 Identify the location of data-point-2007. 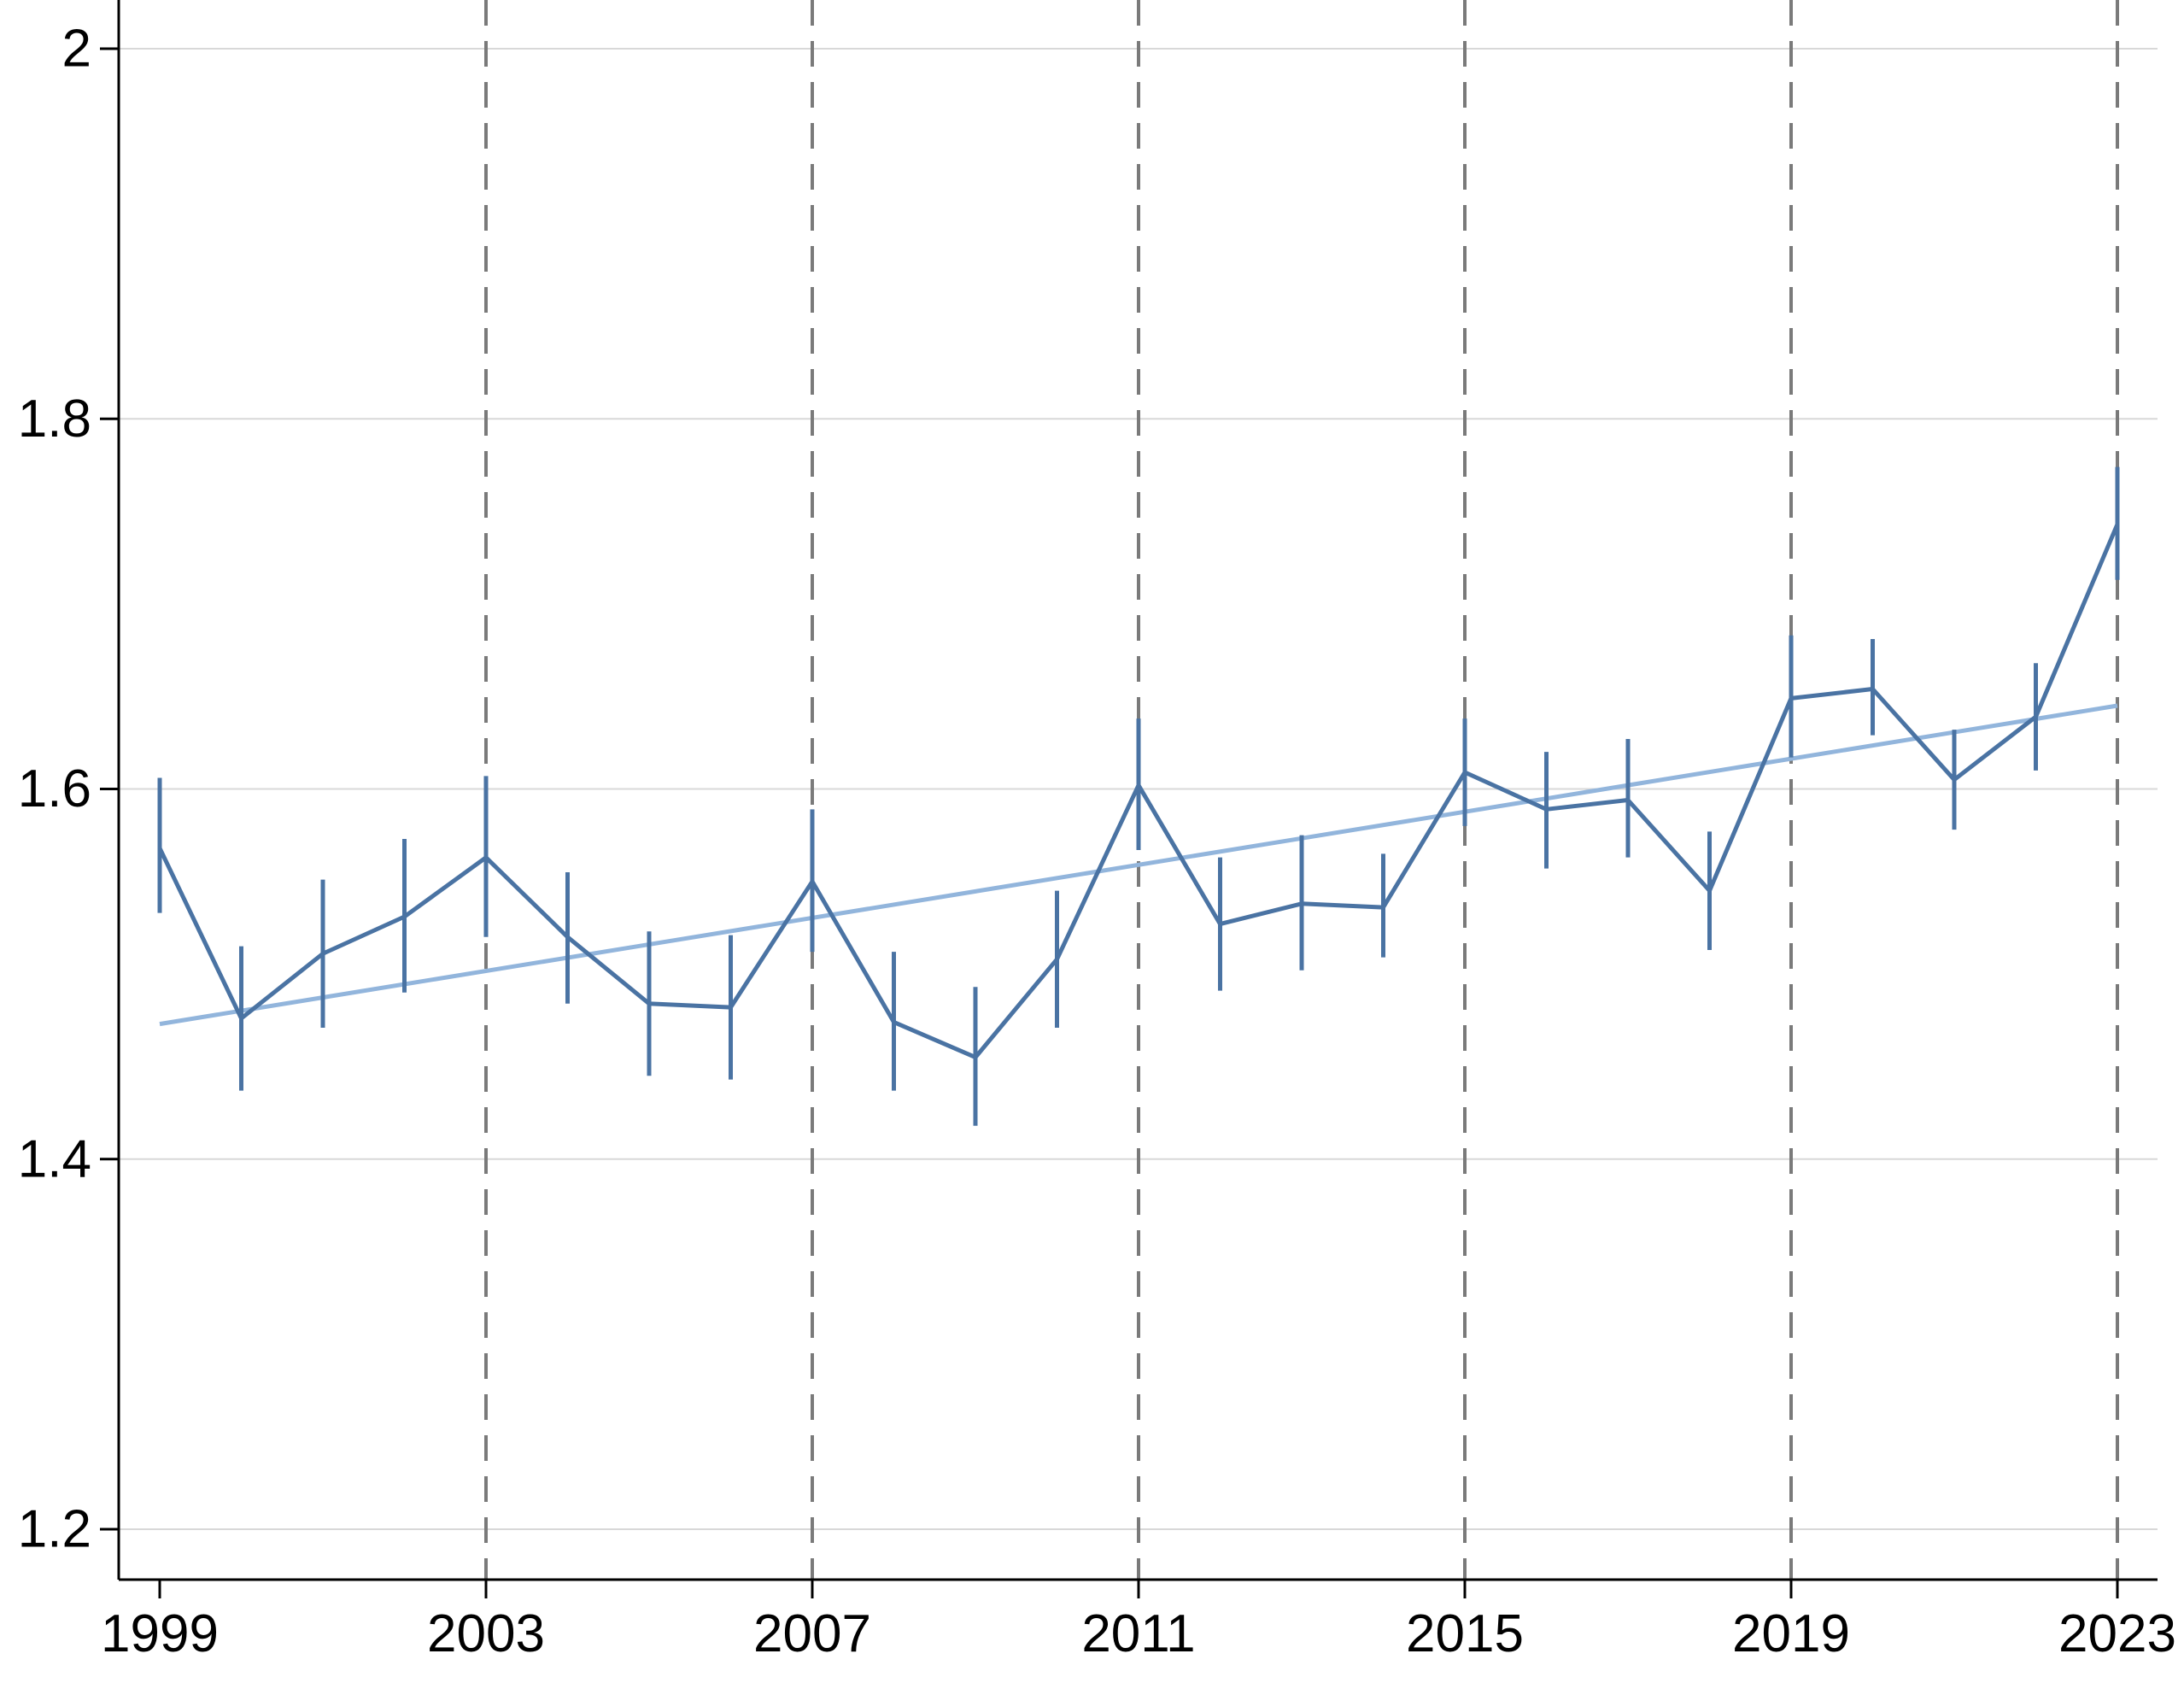
(812, 882).